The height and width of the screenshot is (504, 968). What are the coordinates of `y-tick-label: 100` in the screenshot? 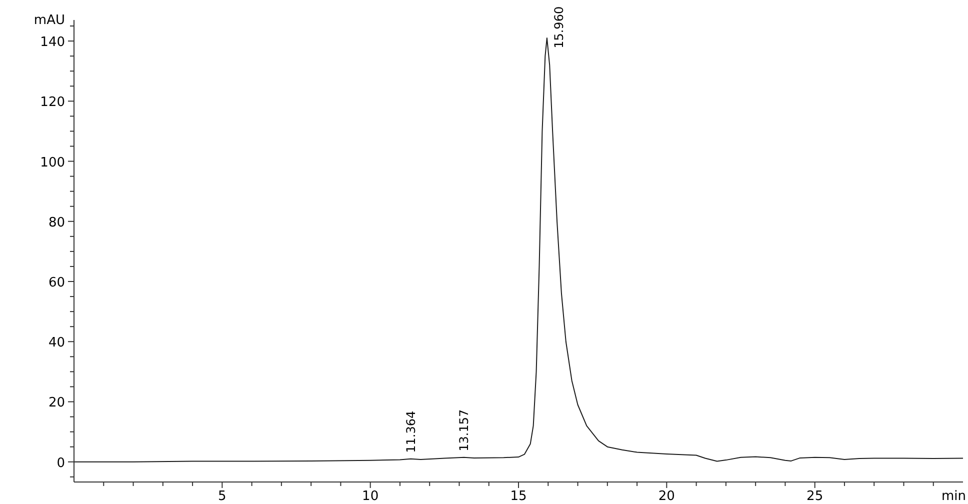 It's located at (52, 162).